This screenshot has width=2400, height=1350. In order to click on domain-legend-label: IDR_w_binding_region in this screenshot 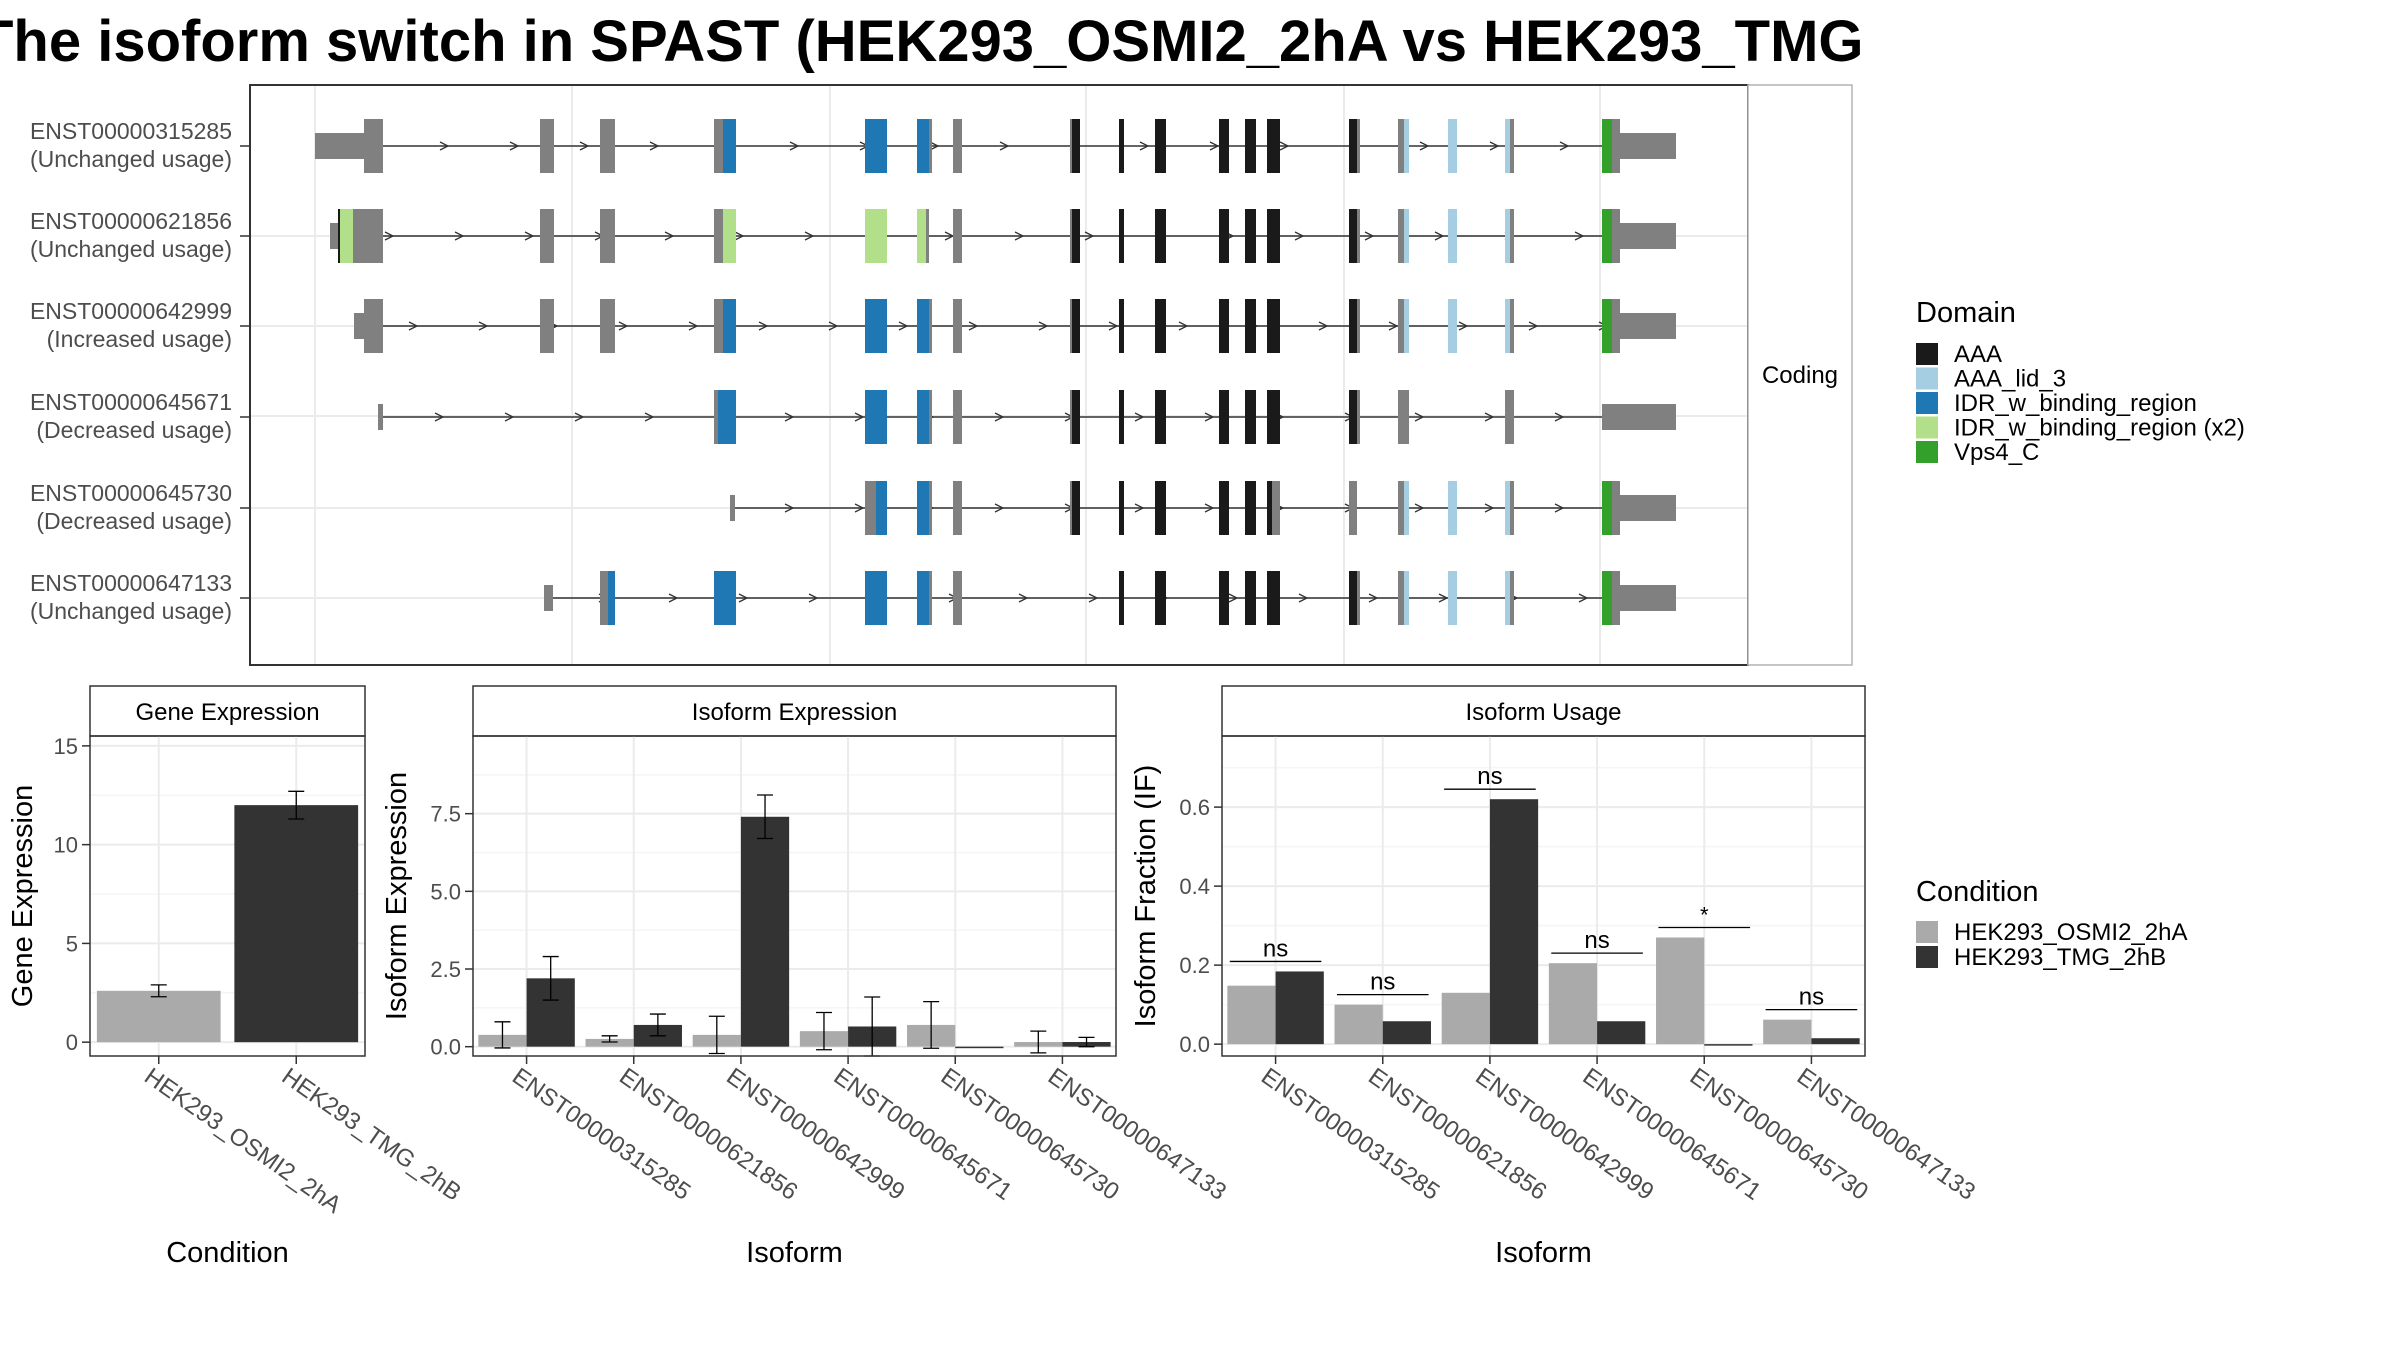, I will do `click(2075, 403)`.